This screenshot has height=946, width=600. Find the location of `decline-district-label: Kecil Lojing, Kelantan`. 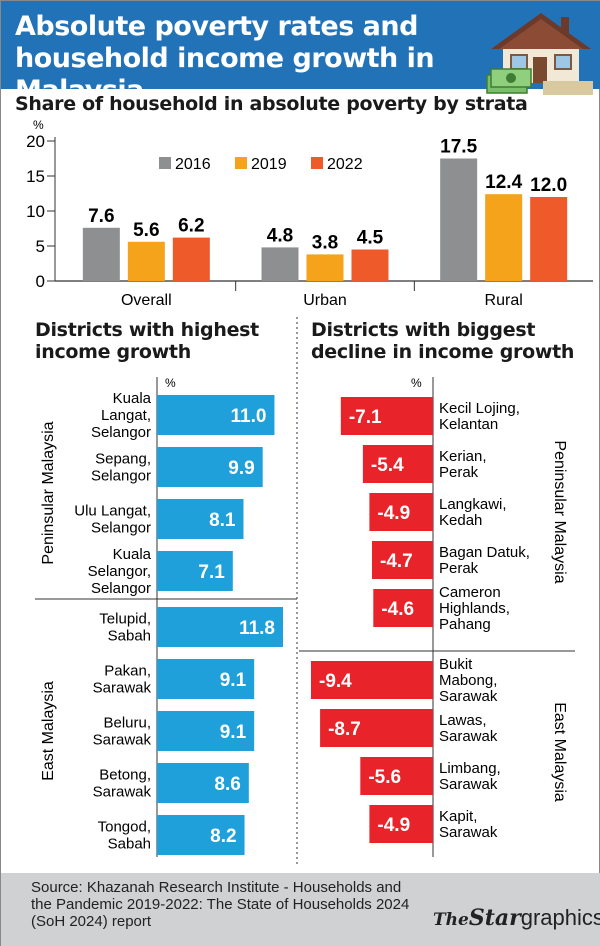

decline-district-label: Kecil Lojing, Kelantan is located at coordinates (479, 416).